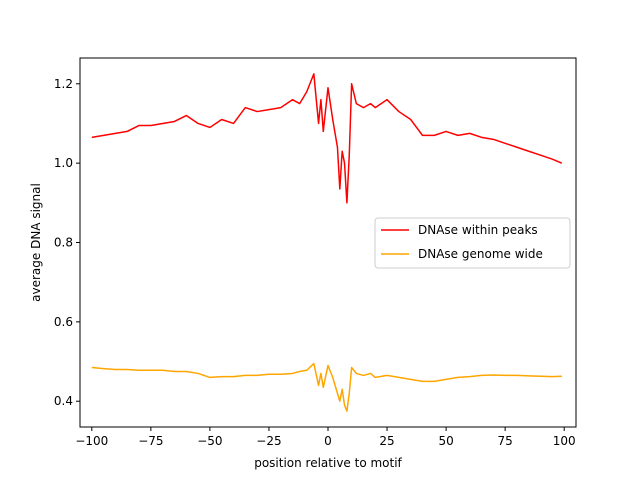 This screenshot has height=480, width=640. What do you see at coordinates (328, 463) in the screenshot?
I see `x-axis-label: position relative to motif` at bounding box center [328, 463].